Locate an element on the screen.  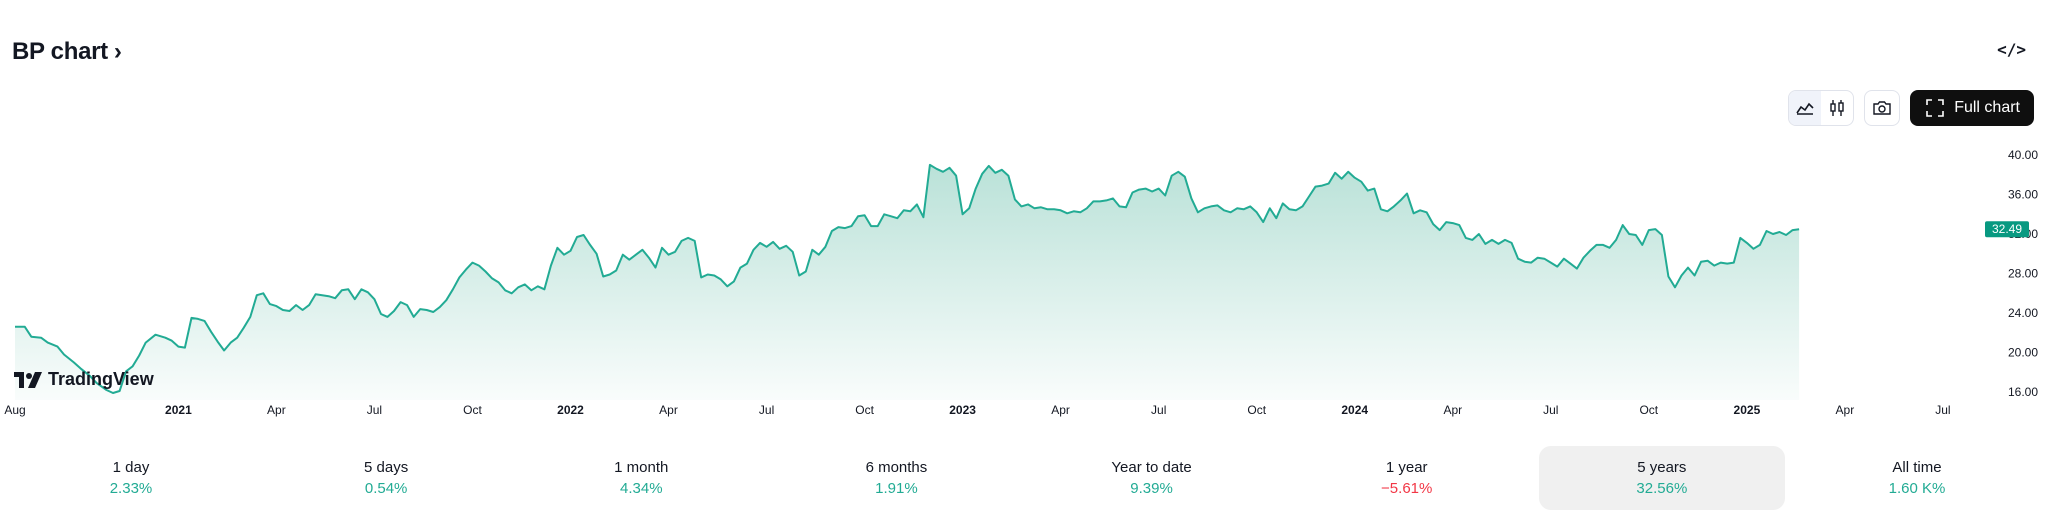
period-label: 1 year is located at coordinates (1406, 467).